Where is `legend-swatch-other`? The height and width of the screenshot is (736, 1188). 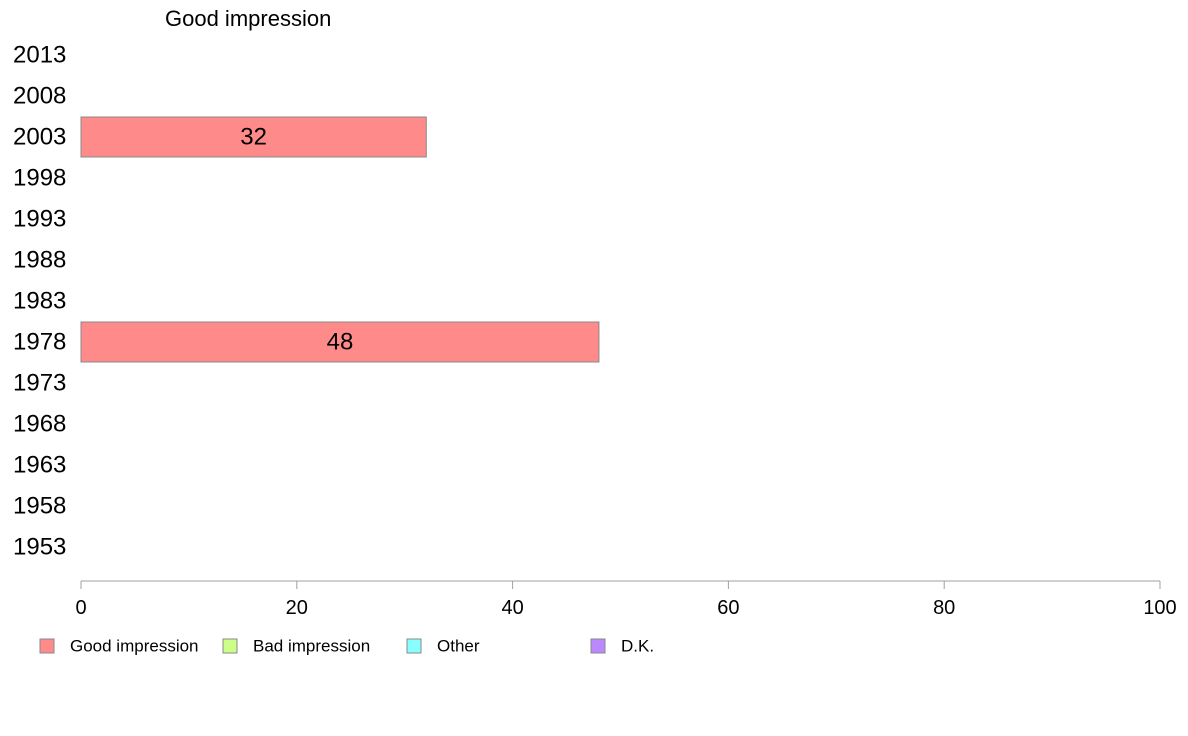
legend-swatch-other is located at coordinates (414, 646).